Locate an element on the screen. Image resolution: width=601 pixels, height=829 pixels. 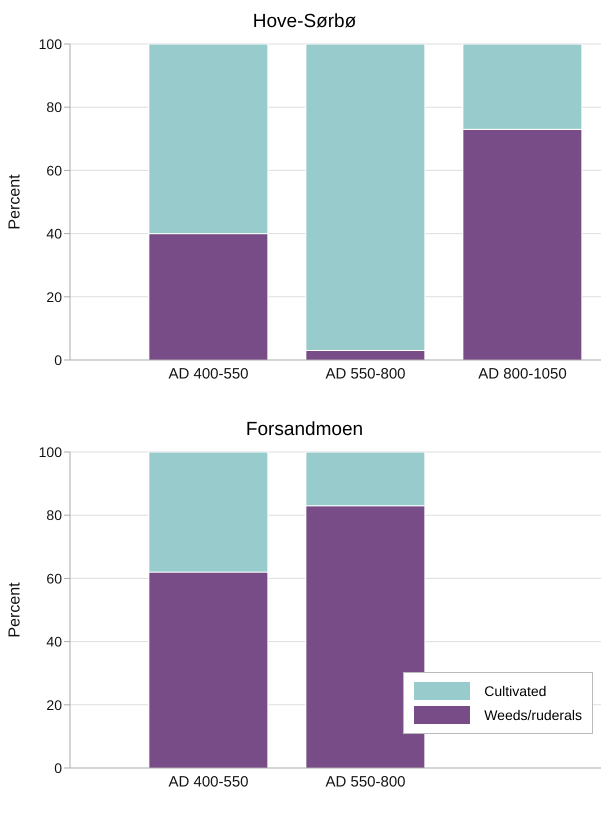
chart-title: Hove-Sørbø is located at coordinates (305, 22).